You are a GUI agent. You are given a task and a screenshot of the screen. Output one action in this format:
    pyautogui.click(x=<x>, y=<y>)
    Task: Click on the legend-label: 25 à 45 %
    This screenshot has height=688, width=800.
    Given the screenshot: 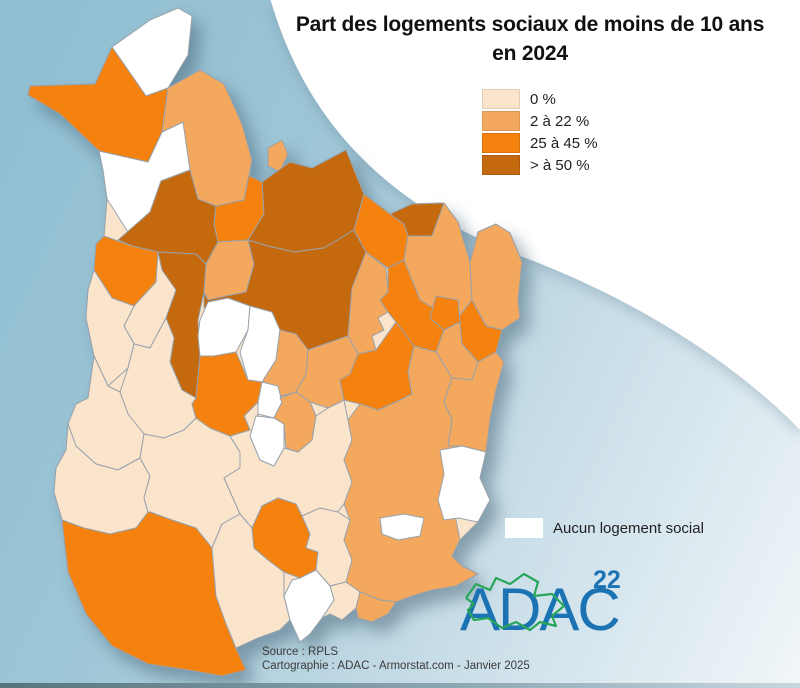 What is the action you would take?
    pyautogui.click(x=564, y=143)
    